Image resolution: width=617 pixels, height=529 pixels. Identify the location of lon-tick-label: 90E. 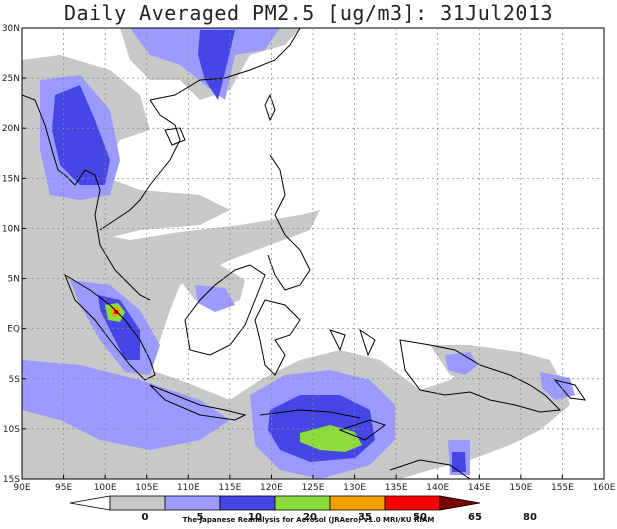
(21, 488).